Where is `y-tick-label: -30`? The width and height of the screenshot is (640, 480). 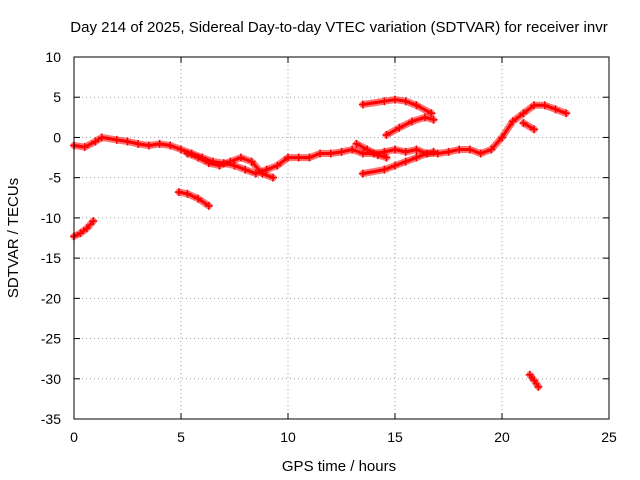
y-tick-label: -30 is located at coordinates (51, 379).